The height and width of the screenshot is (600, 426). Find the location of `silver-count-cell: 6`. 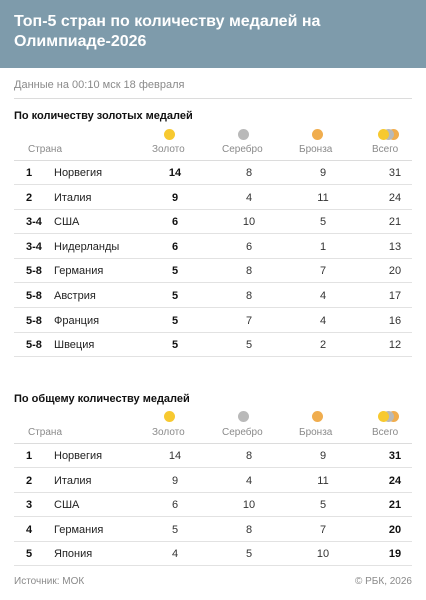

silver-count-cell: 6 is located at coordinates (249, 246).